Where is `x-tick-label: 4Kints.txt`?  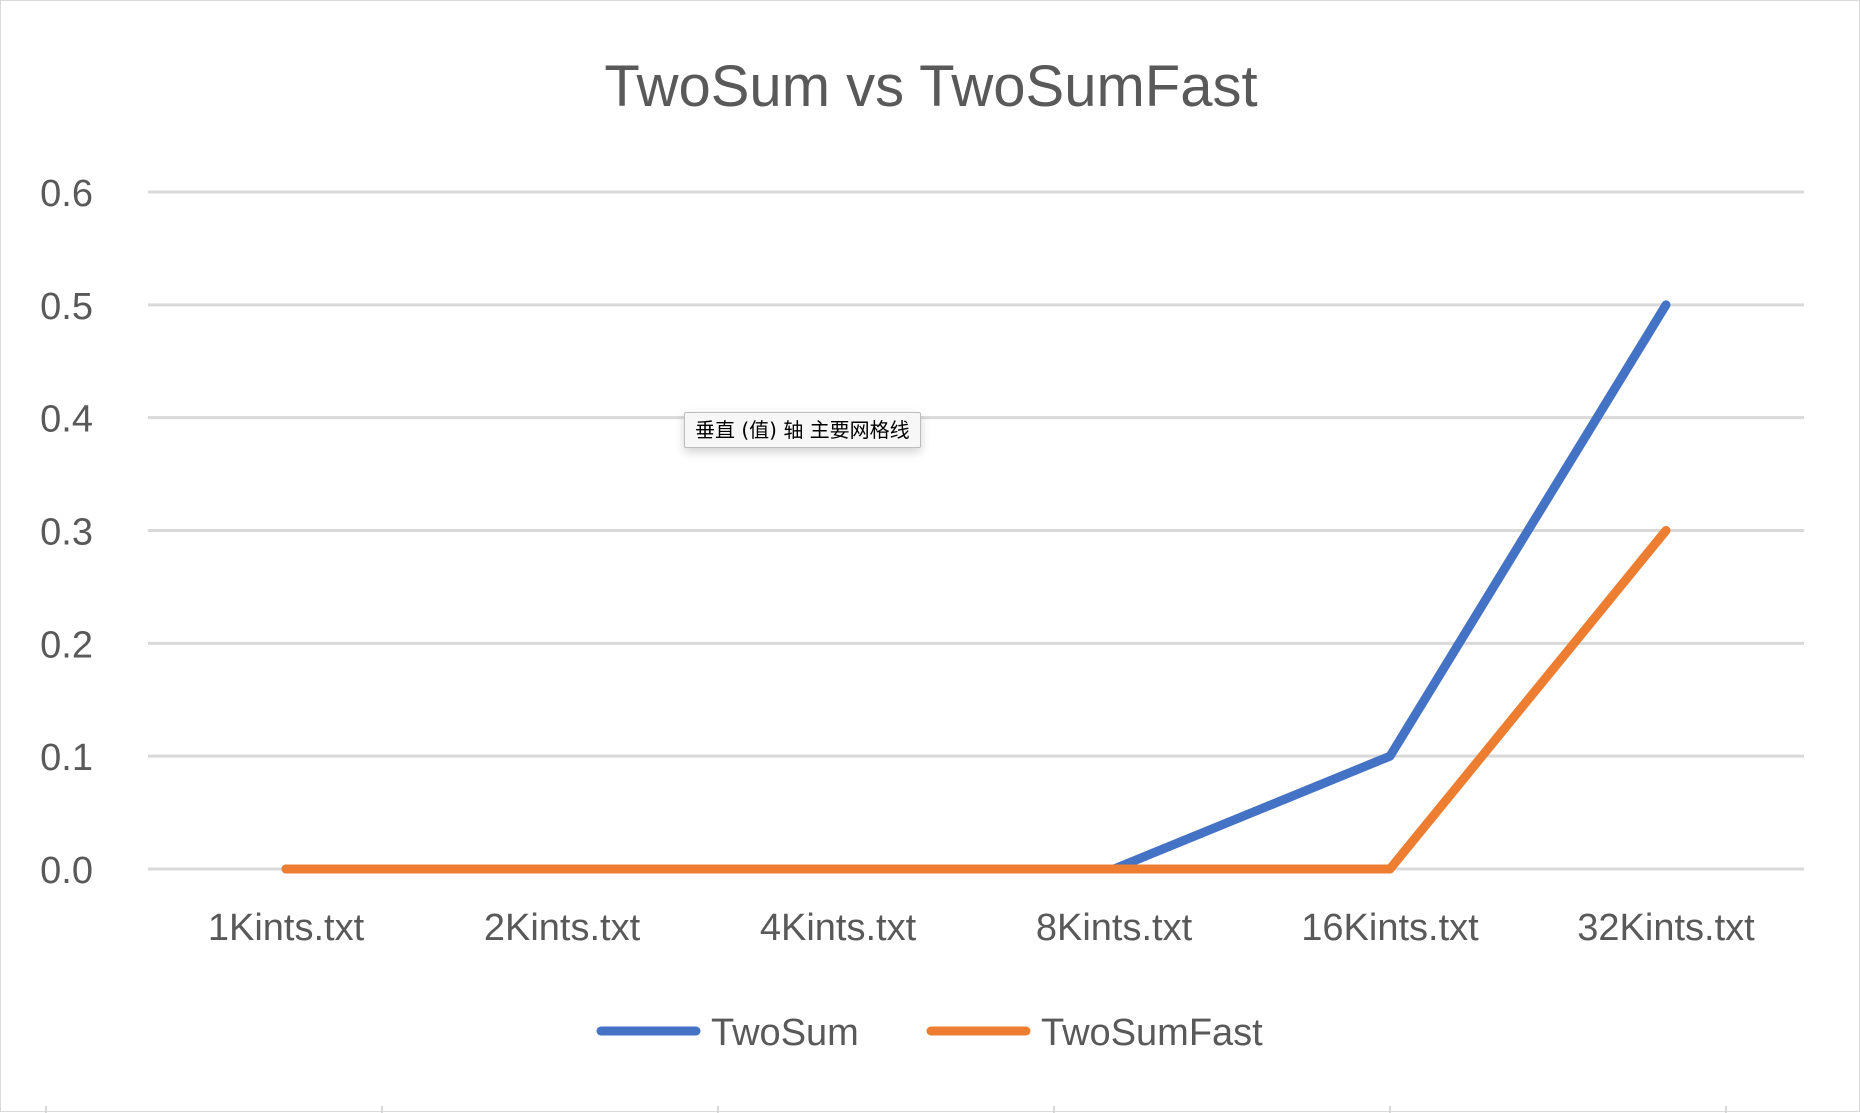
x-tick-label: 4Kints.txt is located at coordinates (838, 928).